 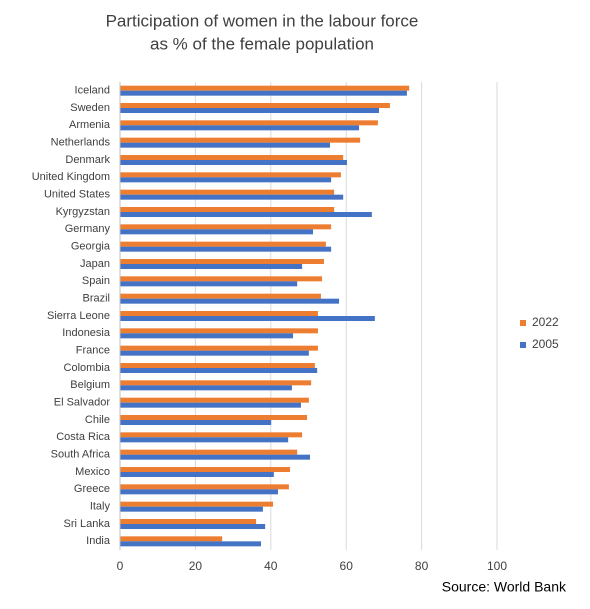 I want to click on y-tick-label: United States, so click(x=77, y=195).